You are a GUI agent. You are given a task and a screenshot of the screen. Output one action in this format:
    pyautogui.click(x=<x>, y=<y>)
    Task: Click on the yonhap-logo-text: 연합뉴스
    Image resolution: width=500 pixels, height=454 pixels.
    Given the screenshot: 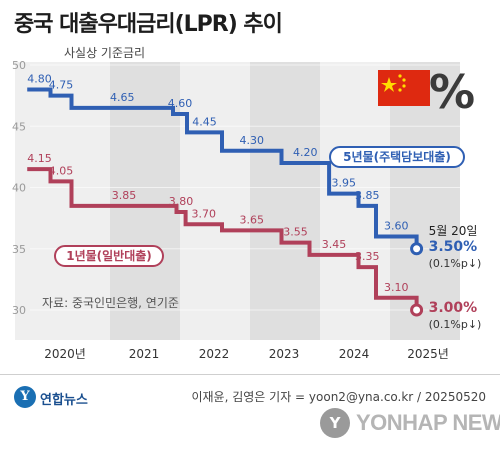 What is the action you would take?
    pyautogui.click(x=64, y=400)
    